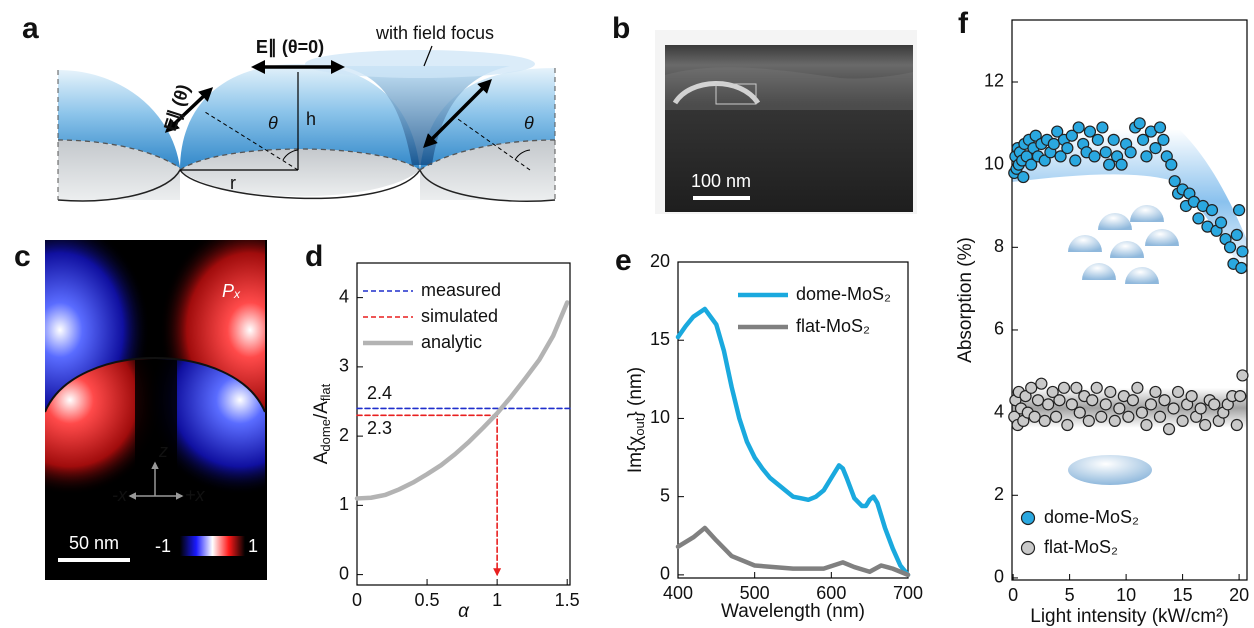 The width and height of the screenshot is (1254, 628). Describe the element at coordinates (273, 123) in the screenshot. I see `annotation: θ` at that location.